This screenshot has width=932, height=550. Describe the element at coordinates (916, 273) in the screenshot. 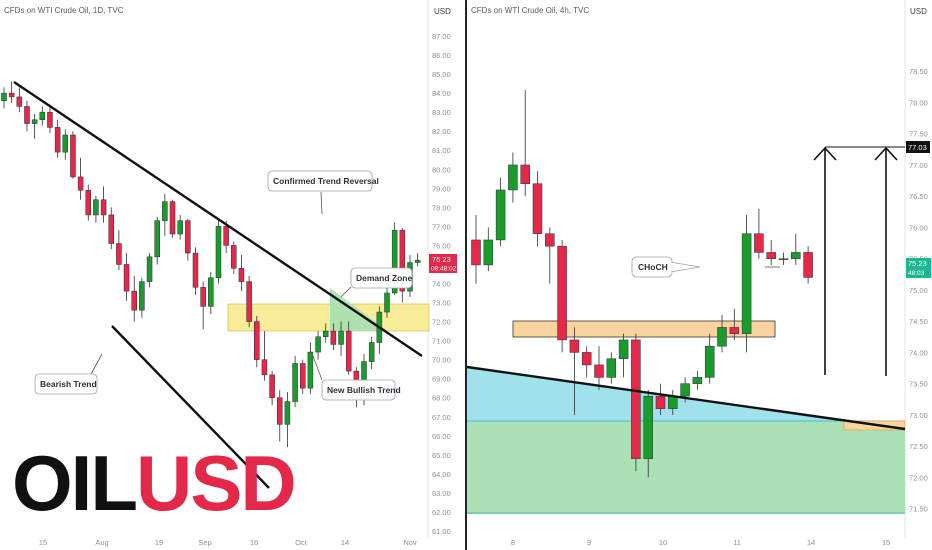

I see `h4-countdown: 48:03` at that location.